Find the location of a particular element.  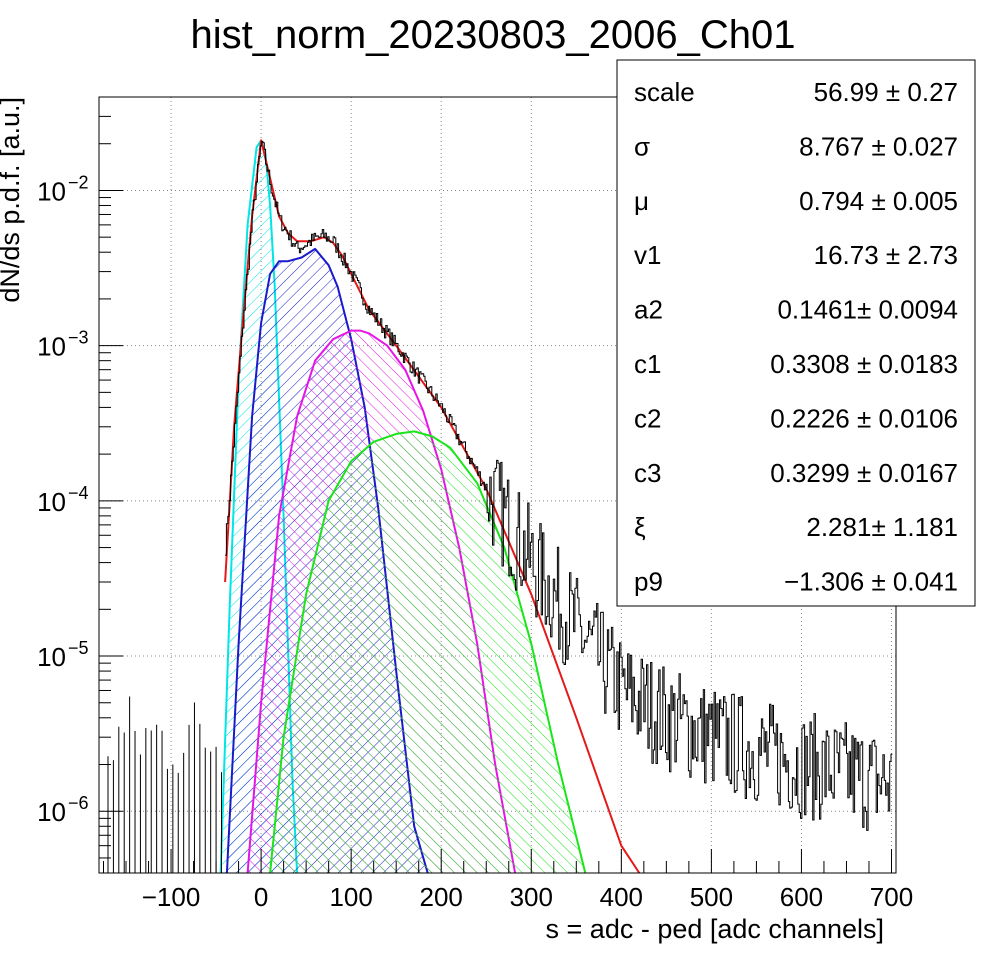

stat-value: 8.767 ± 0.027 is located at coordinates (878, 146).